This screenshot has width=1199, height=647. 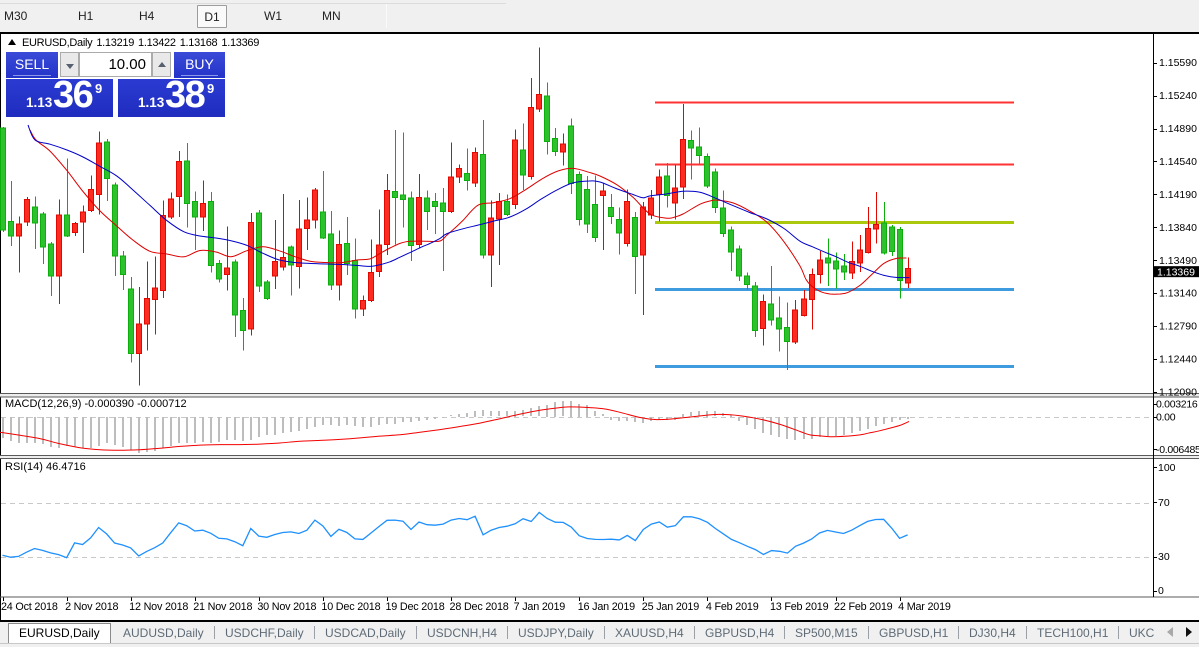 What do you see at coordinates (1142, 633) in the screenshot?
I see `chart-tab-ukc: UKC` at bounding box center [1142, 633].